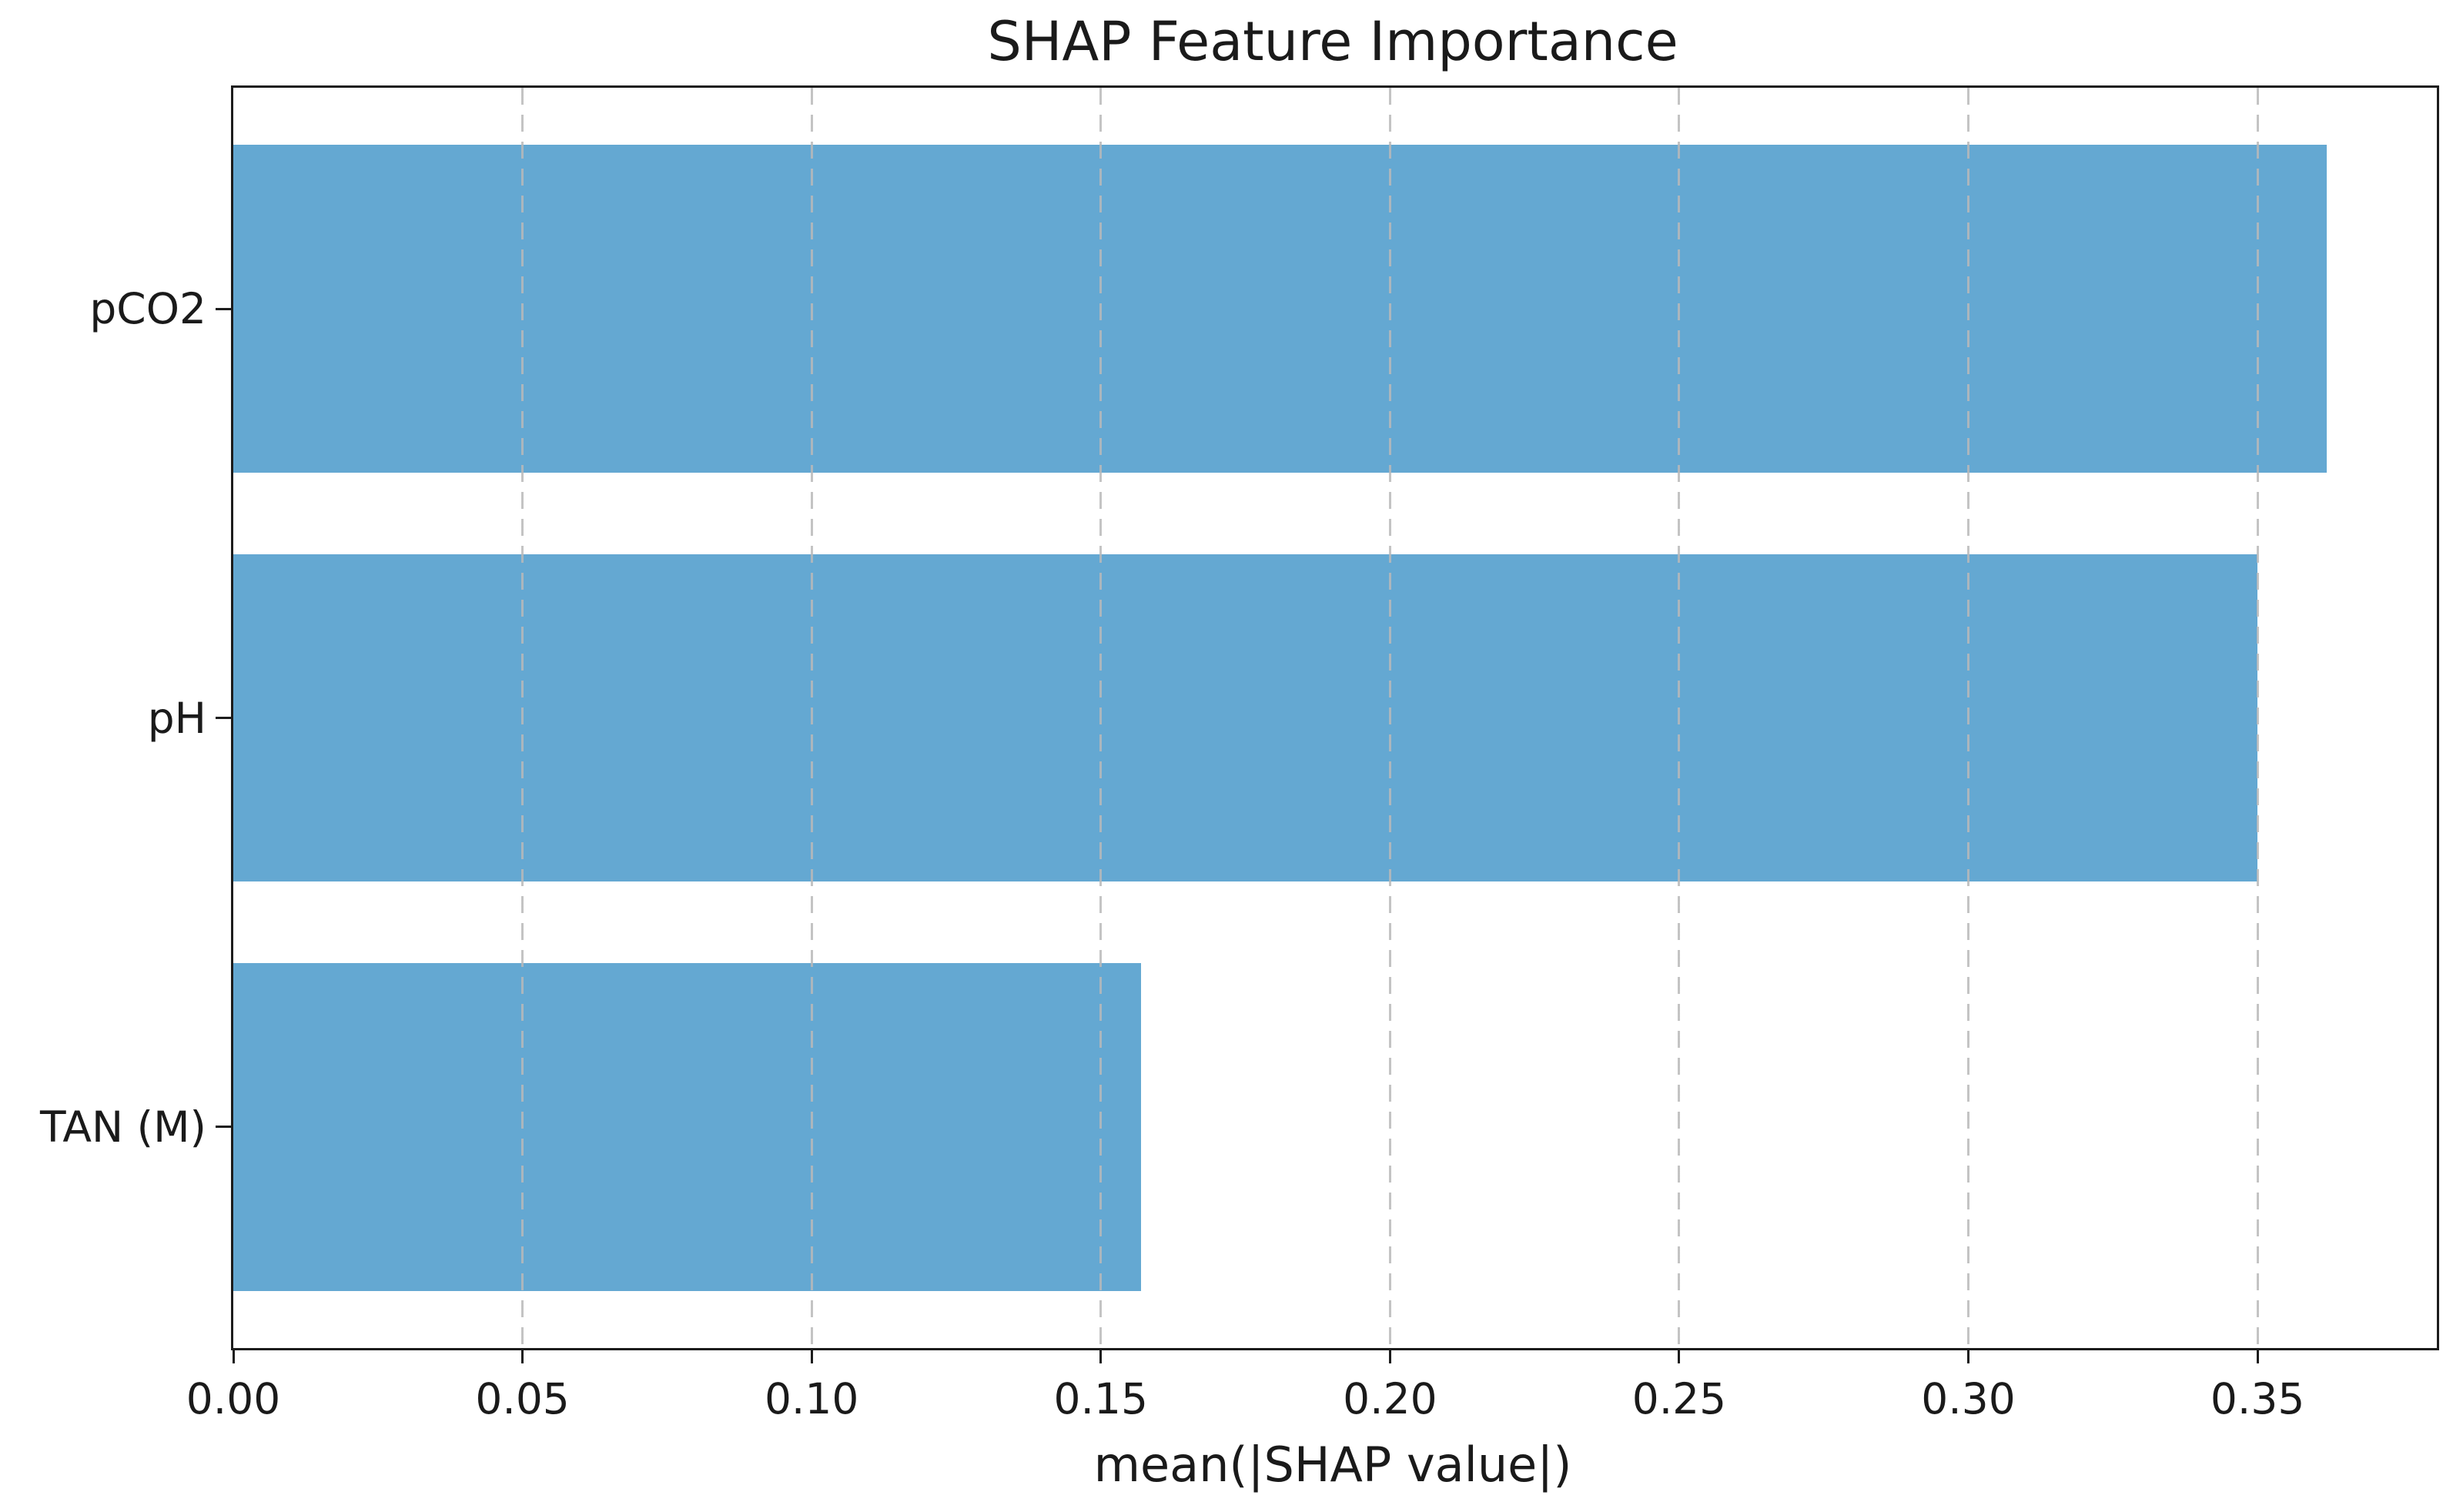 This screenshot has width=2453, height=1512. What do you see at coordinates (812, 1398) in the screenshot?
I see `x-tick-label: 0.10` at bounding box center [812, 1398].